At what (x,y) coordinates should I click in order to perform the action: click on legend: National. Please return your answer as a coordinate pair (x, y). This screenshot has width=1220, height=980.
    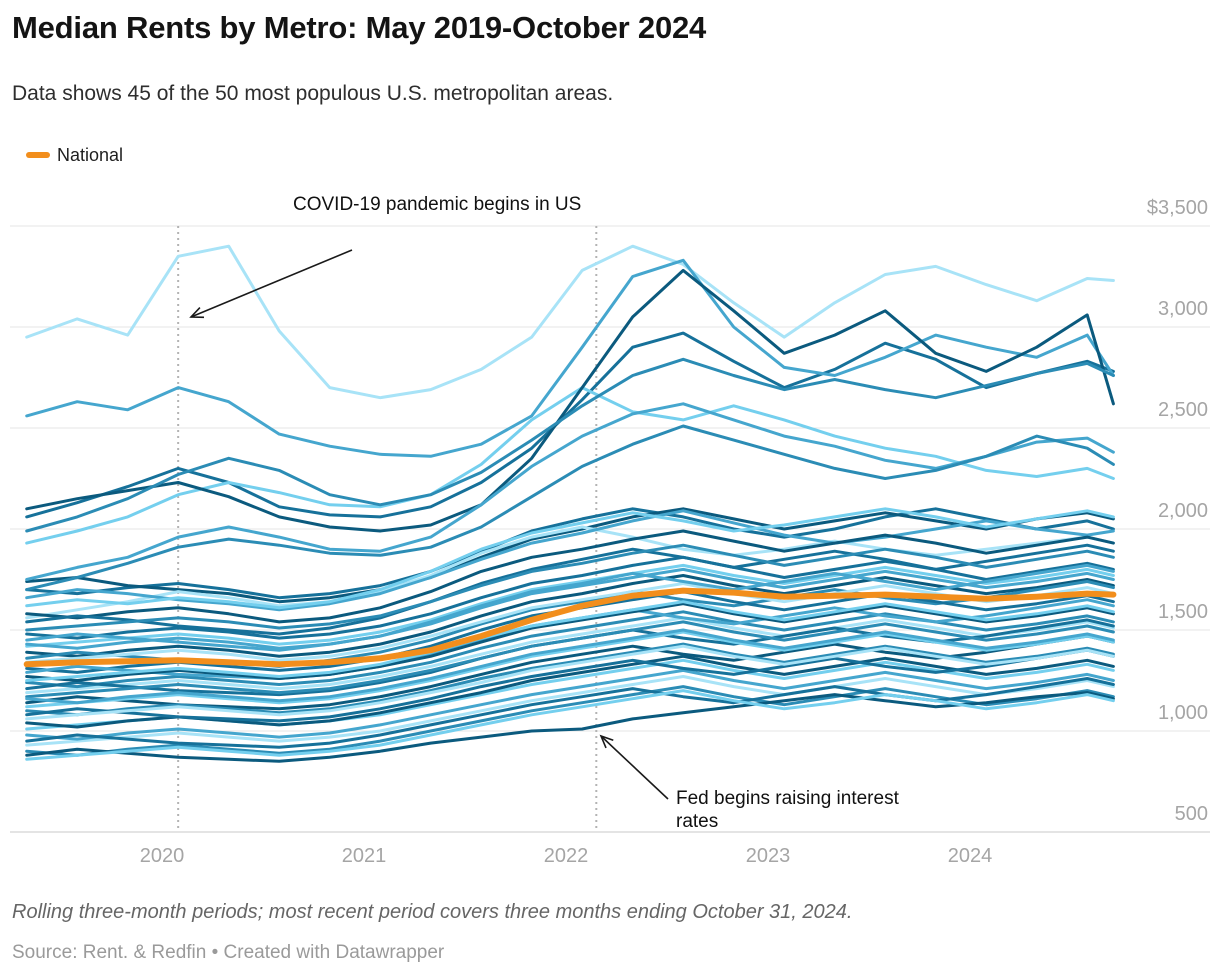
    Looking at the image, I should click on (74, 155).